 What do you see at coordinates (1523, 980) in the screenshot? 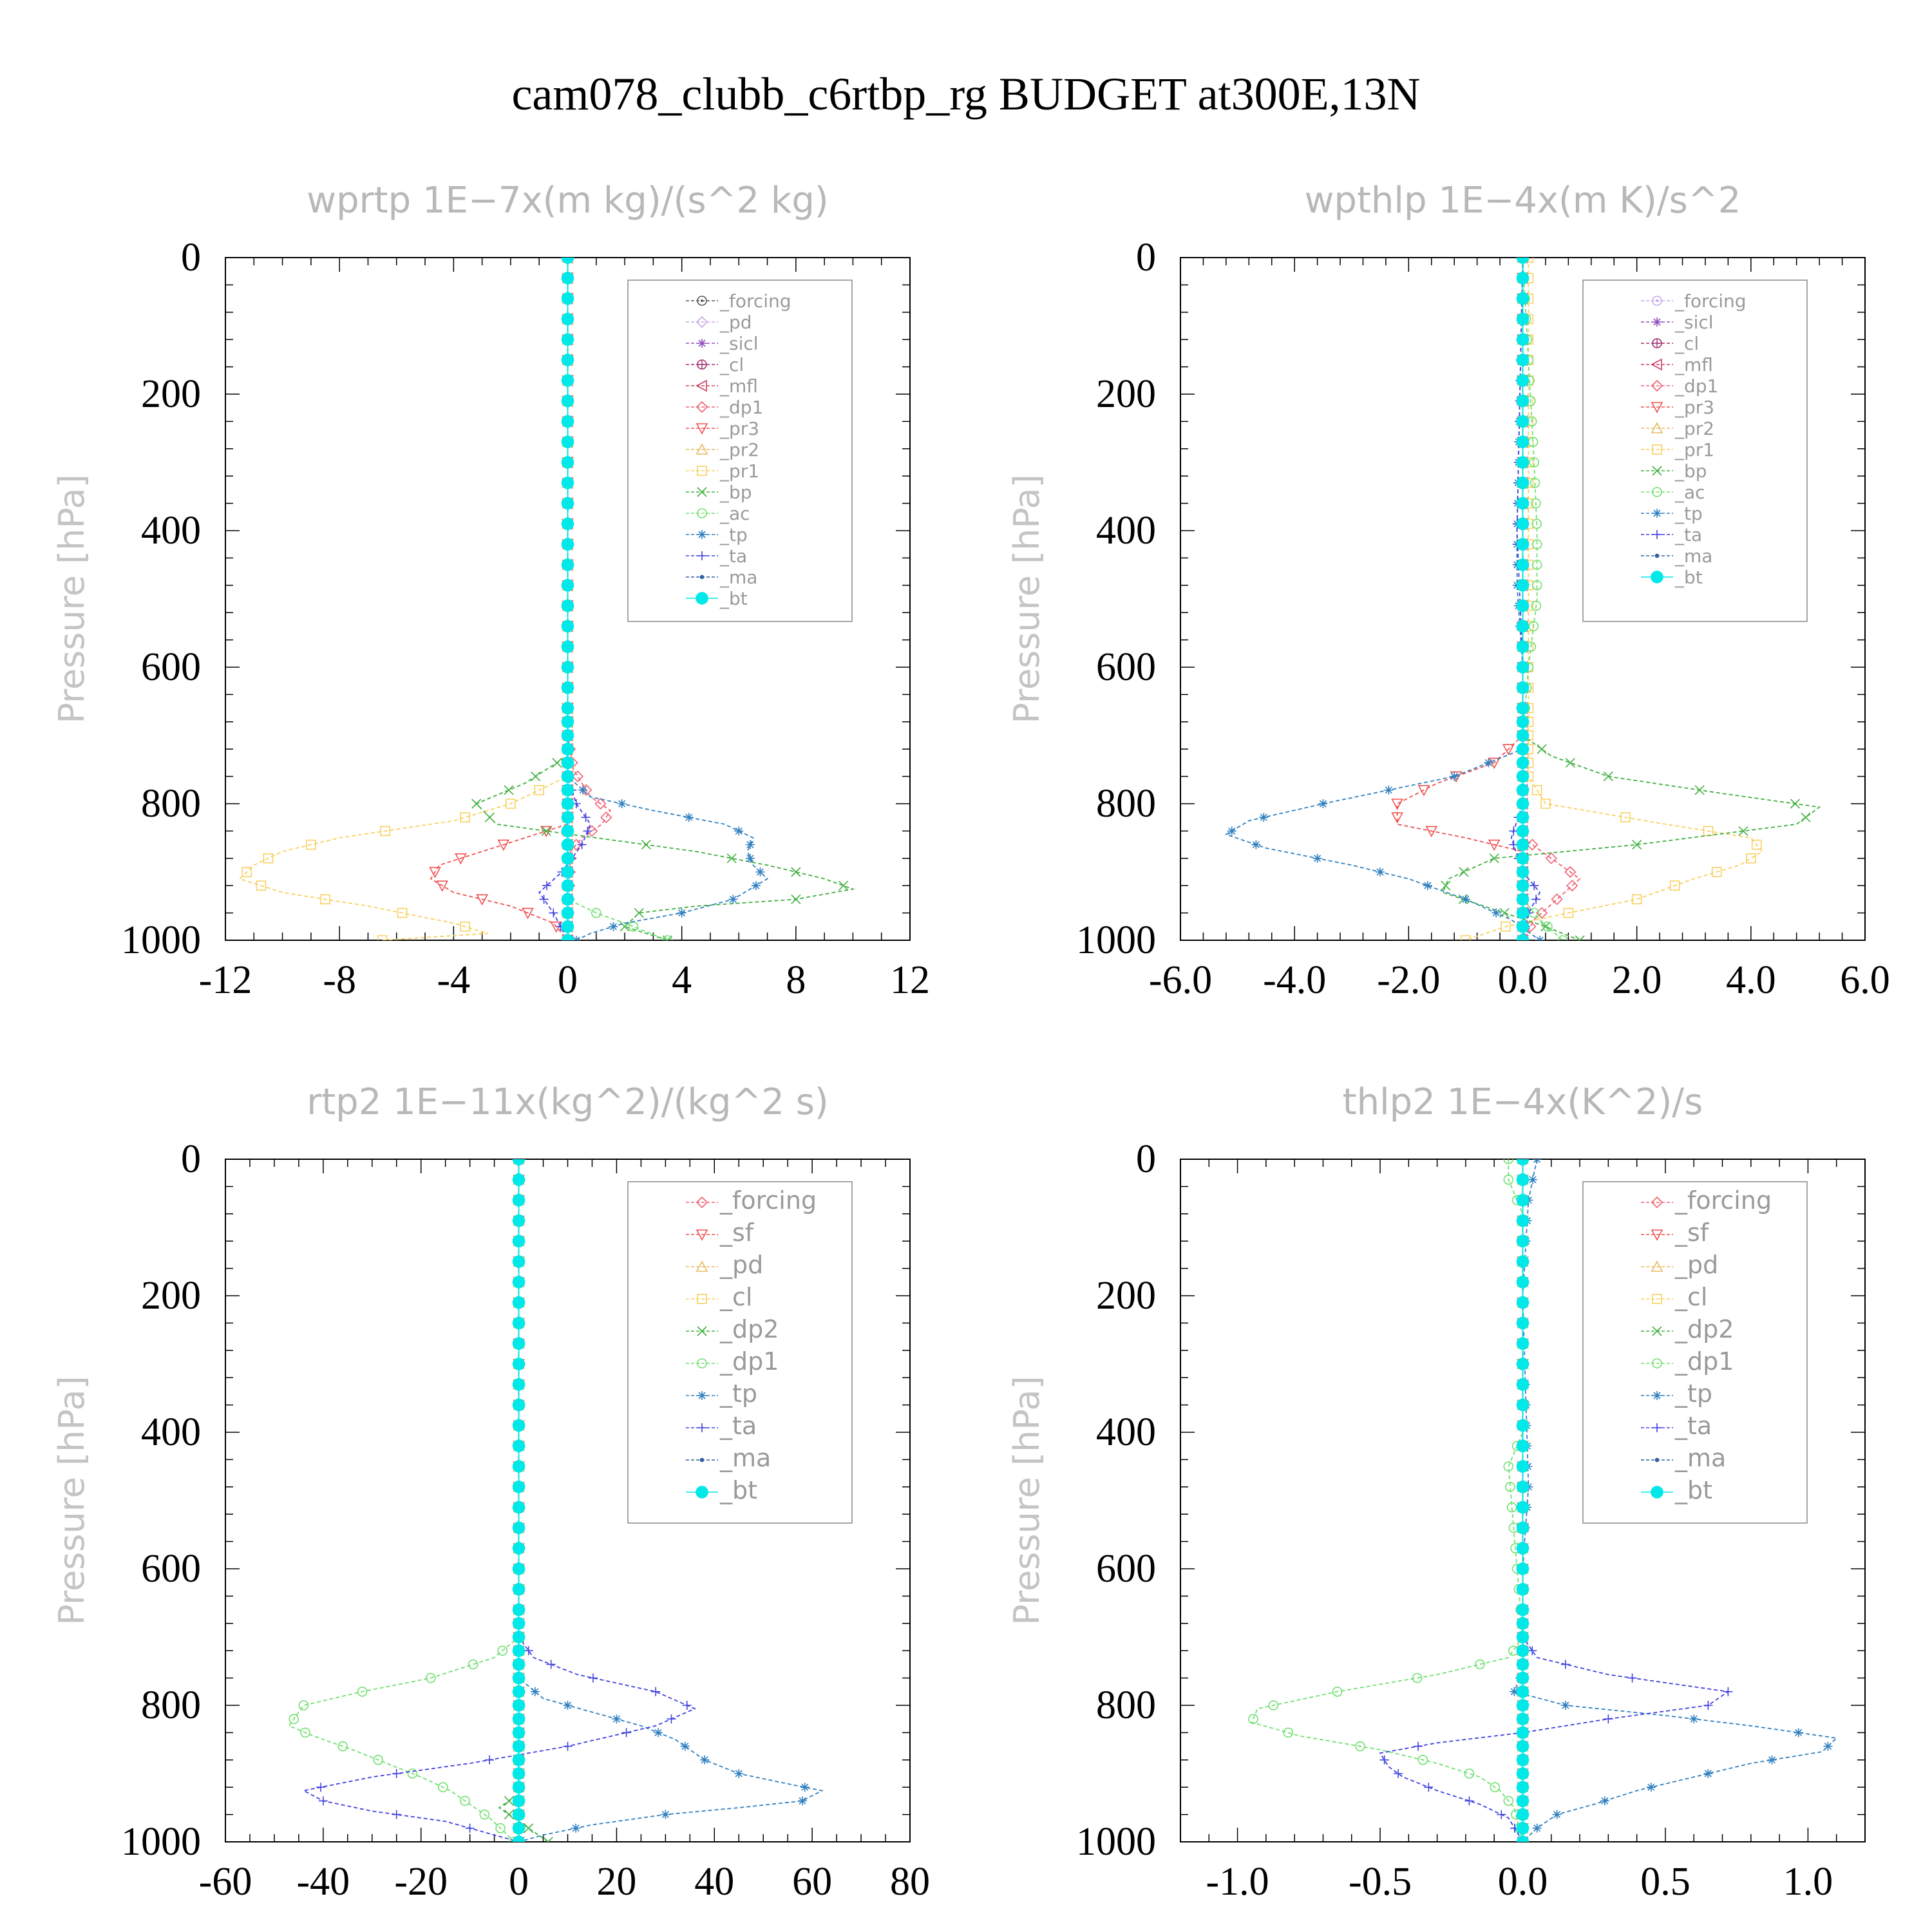
I see `x-tick-label: 0.0` at bounding box center [1523, 980].